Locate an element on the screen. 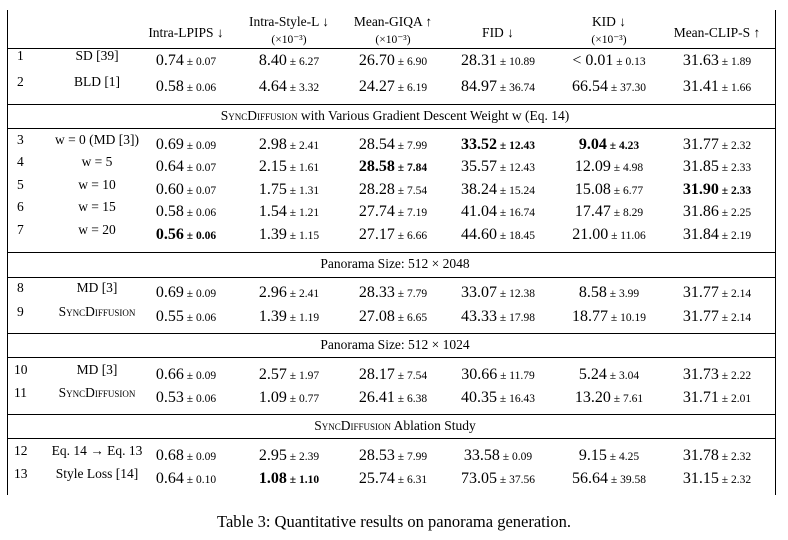 The height and width of the screenshot is (540, 788). metric-std-value: 2.01 is located at coordinates (741, 399).